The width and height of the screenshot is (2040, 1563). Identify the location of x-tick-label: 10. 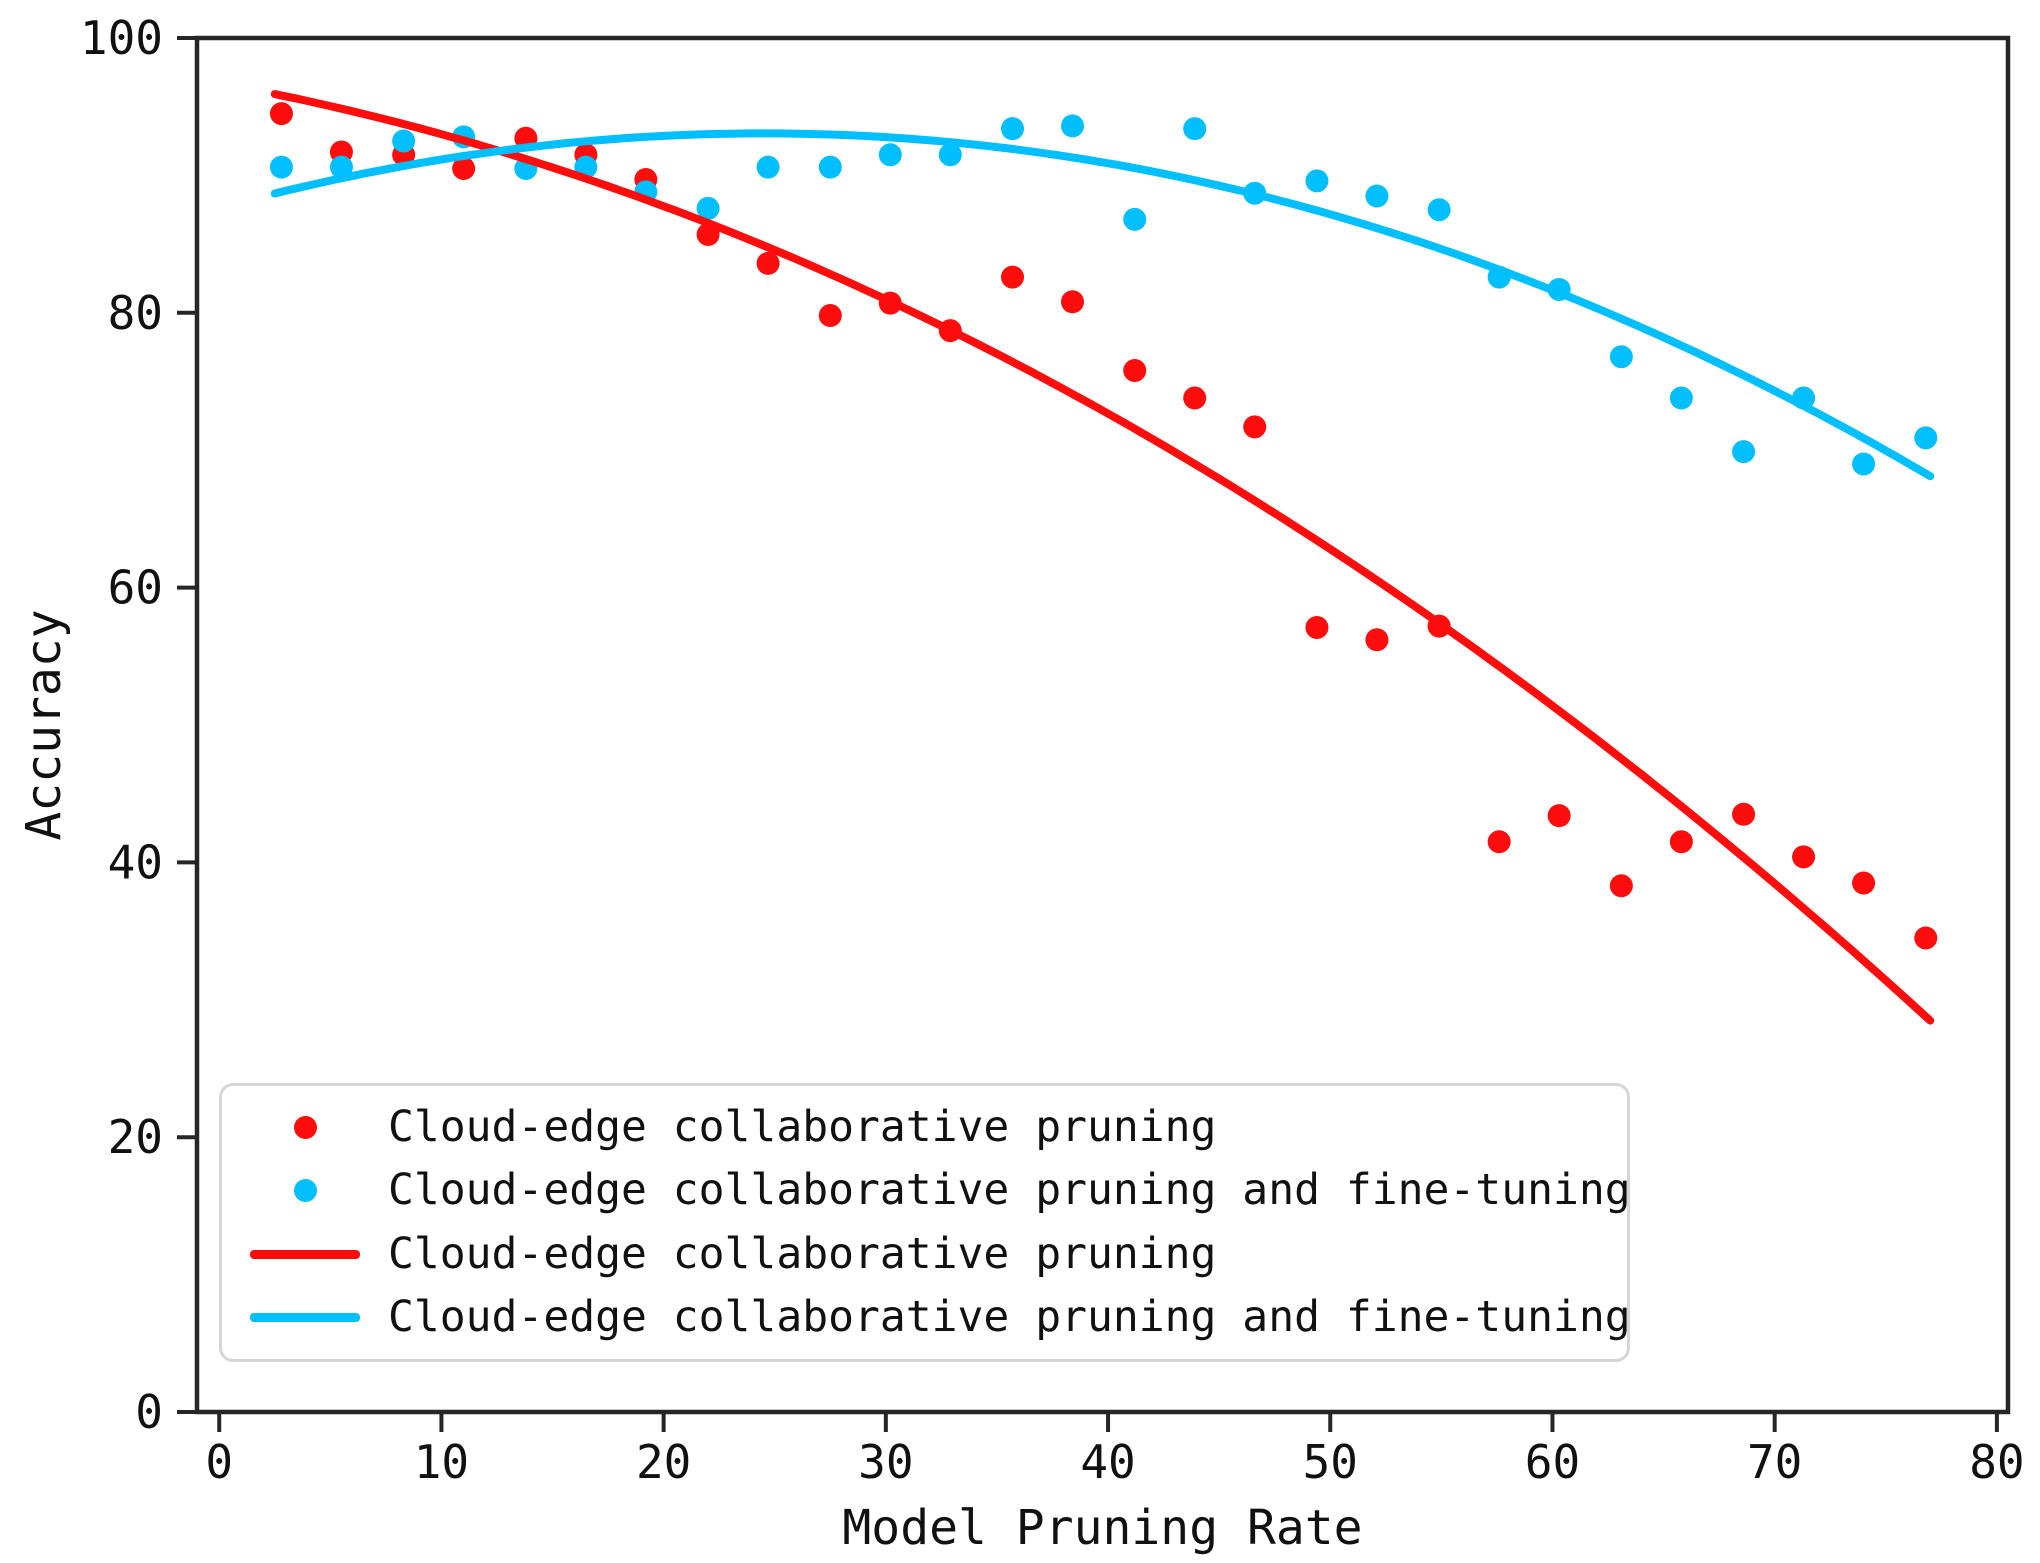
(441, 1462).